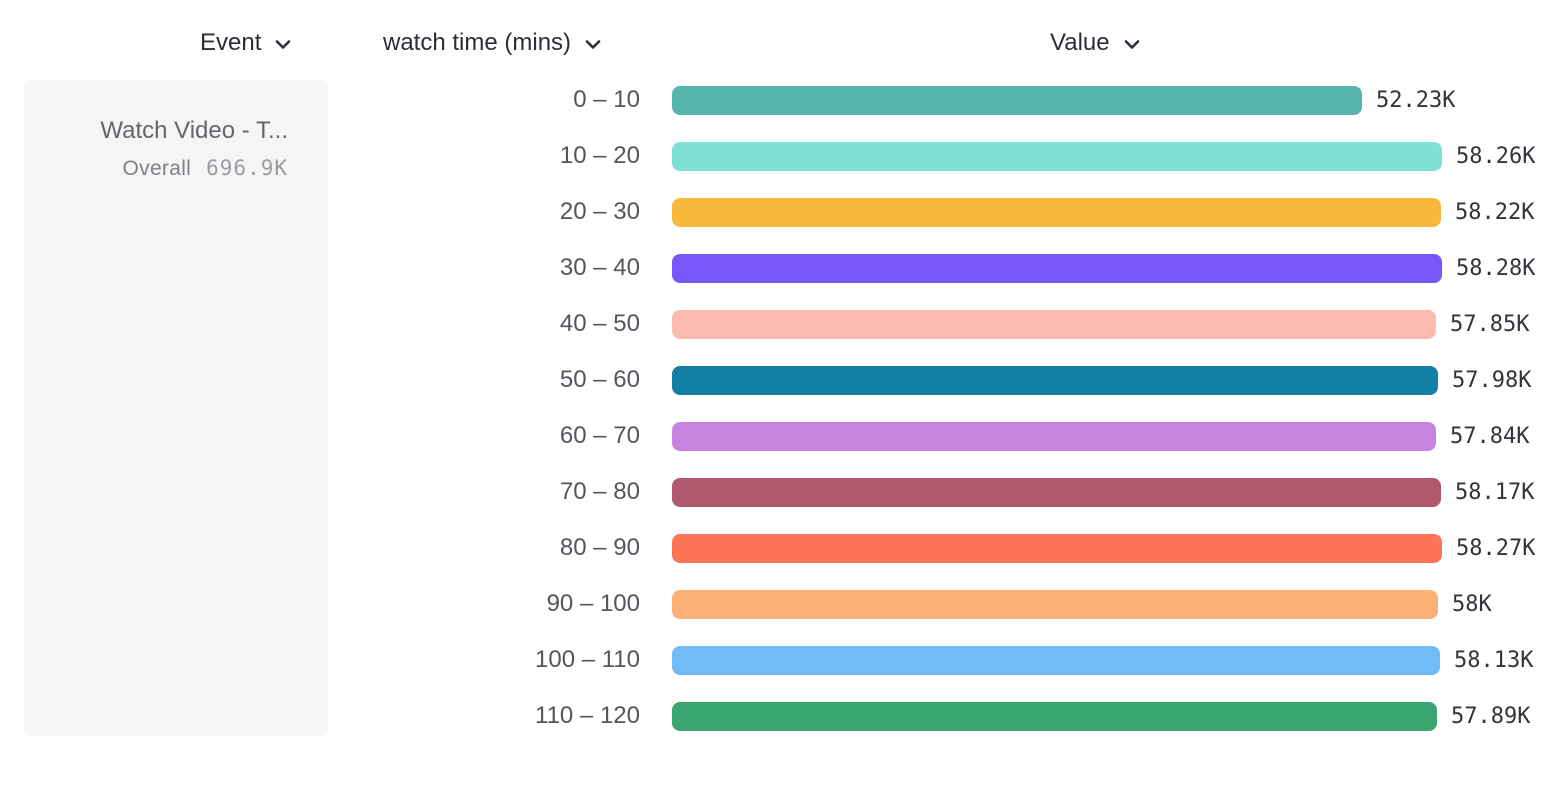 The image size is (1568, 790). What do you see at coordinates (1490, 324) in the screenshot?
I see `value-label: 57.85K` at bounding box center [1490, 324].